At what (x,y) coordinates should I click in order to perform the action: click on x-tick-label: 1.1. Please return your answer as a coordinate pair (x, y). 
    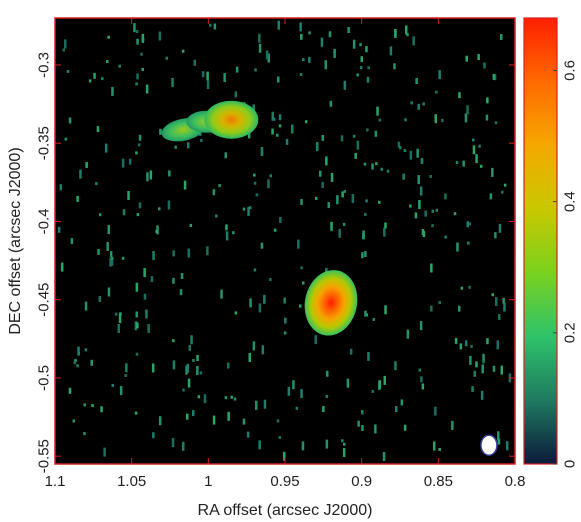
    Looking at the image, I should click on (55, 481).